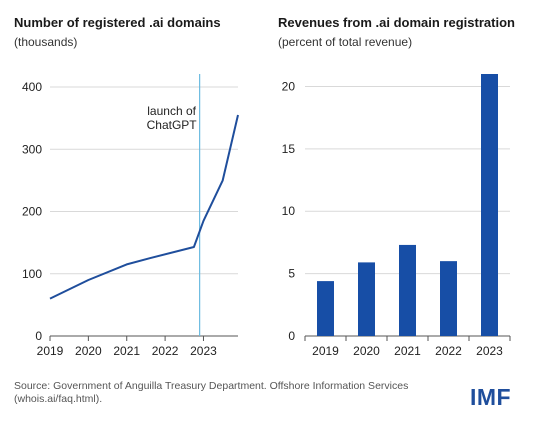 This screenshot has width=547, height=434. Describe the element at coordinates (32, 87) in the screenshot. I see `left-y-tick-label: 400` at that location.